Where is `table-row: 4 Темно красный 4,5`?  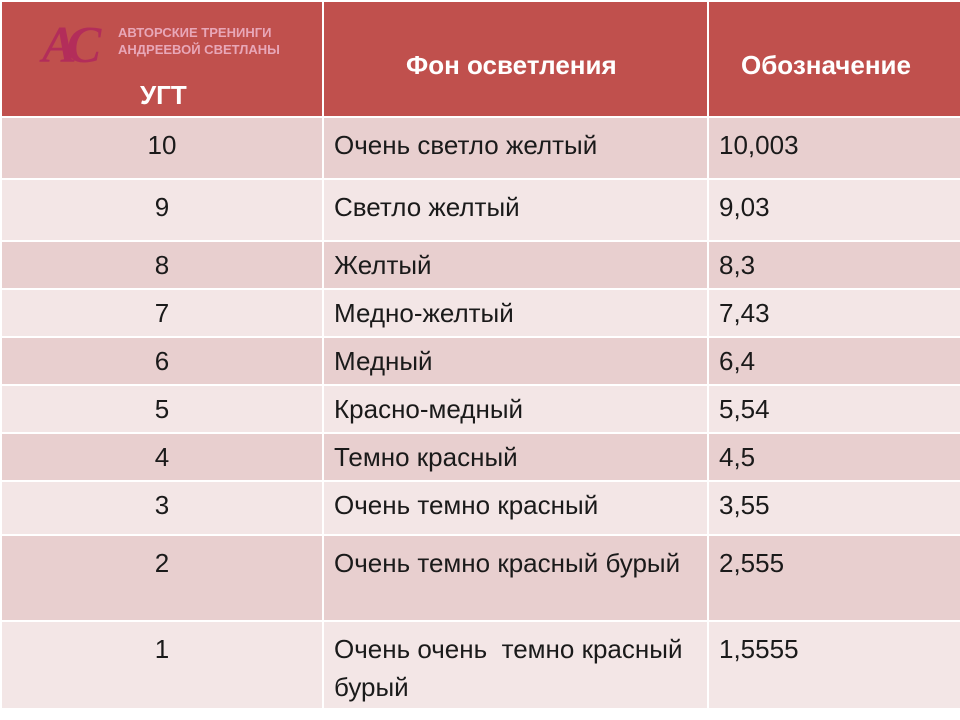 table-row: 4 Темно красный 4,5 is located at coordinates (480, 457).